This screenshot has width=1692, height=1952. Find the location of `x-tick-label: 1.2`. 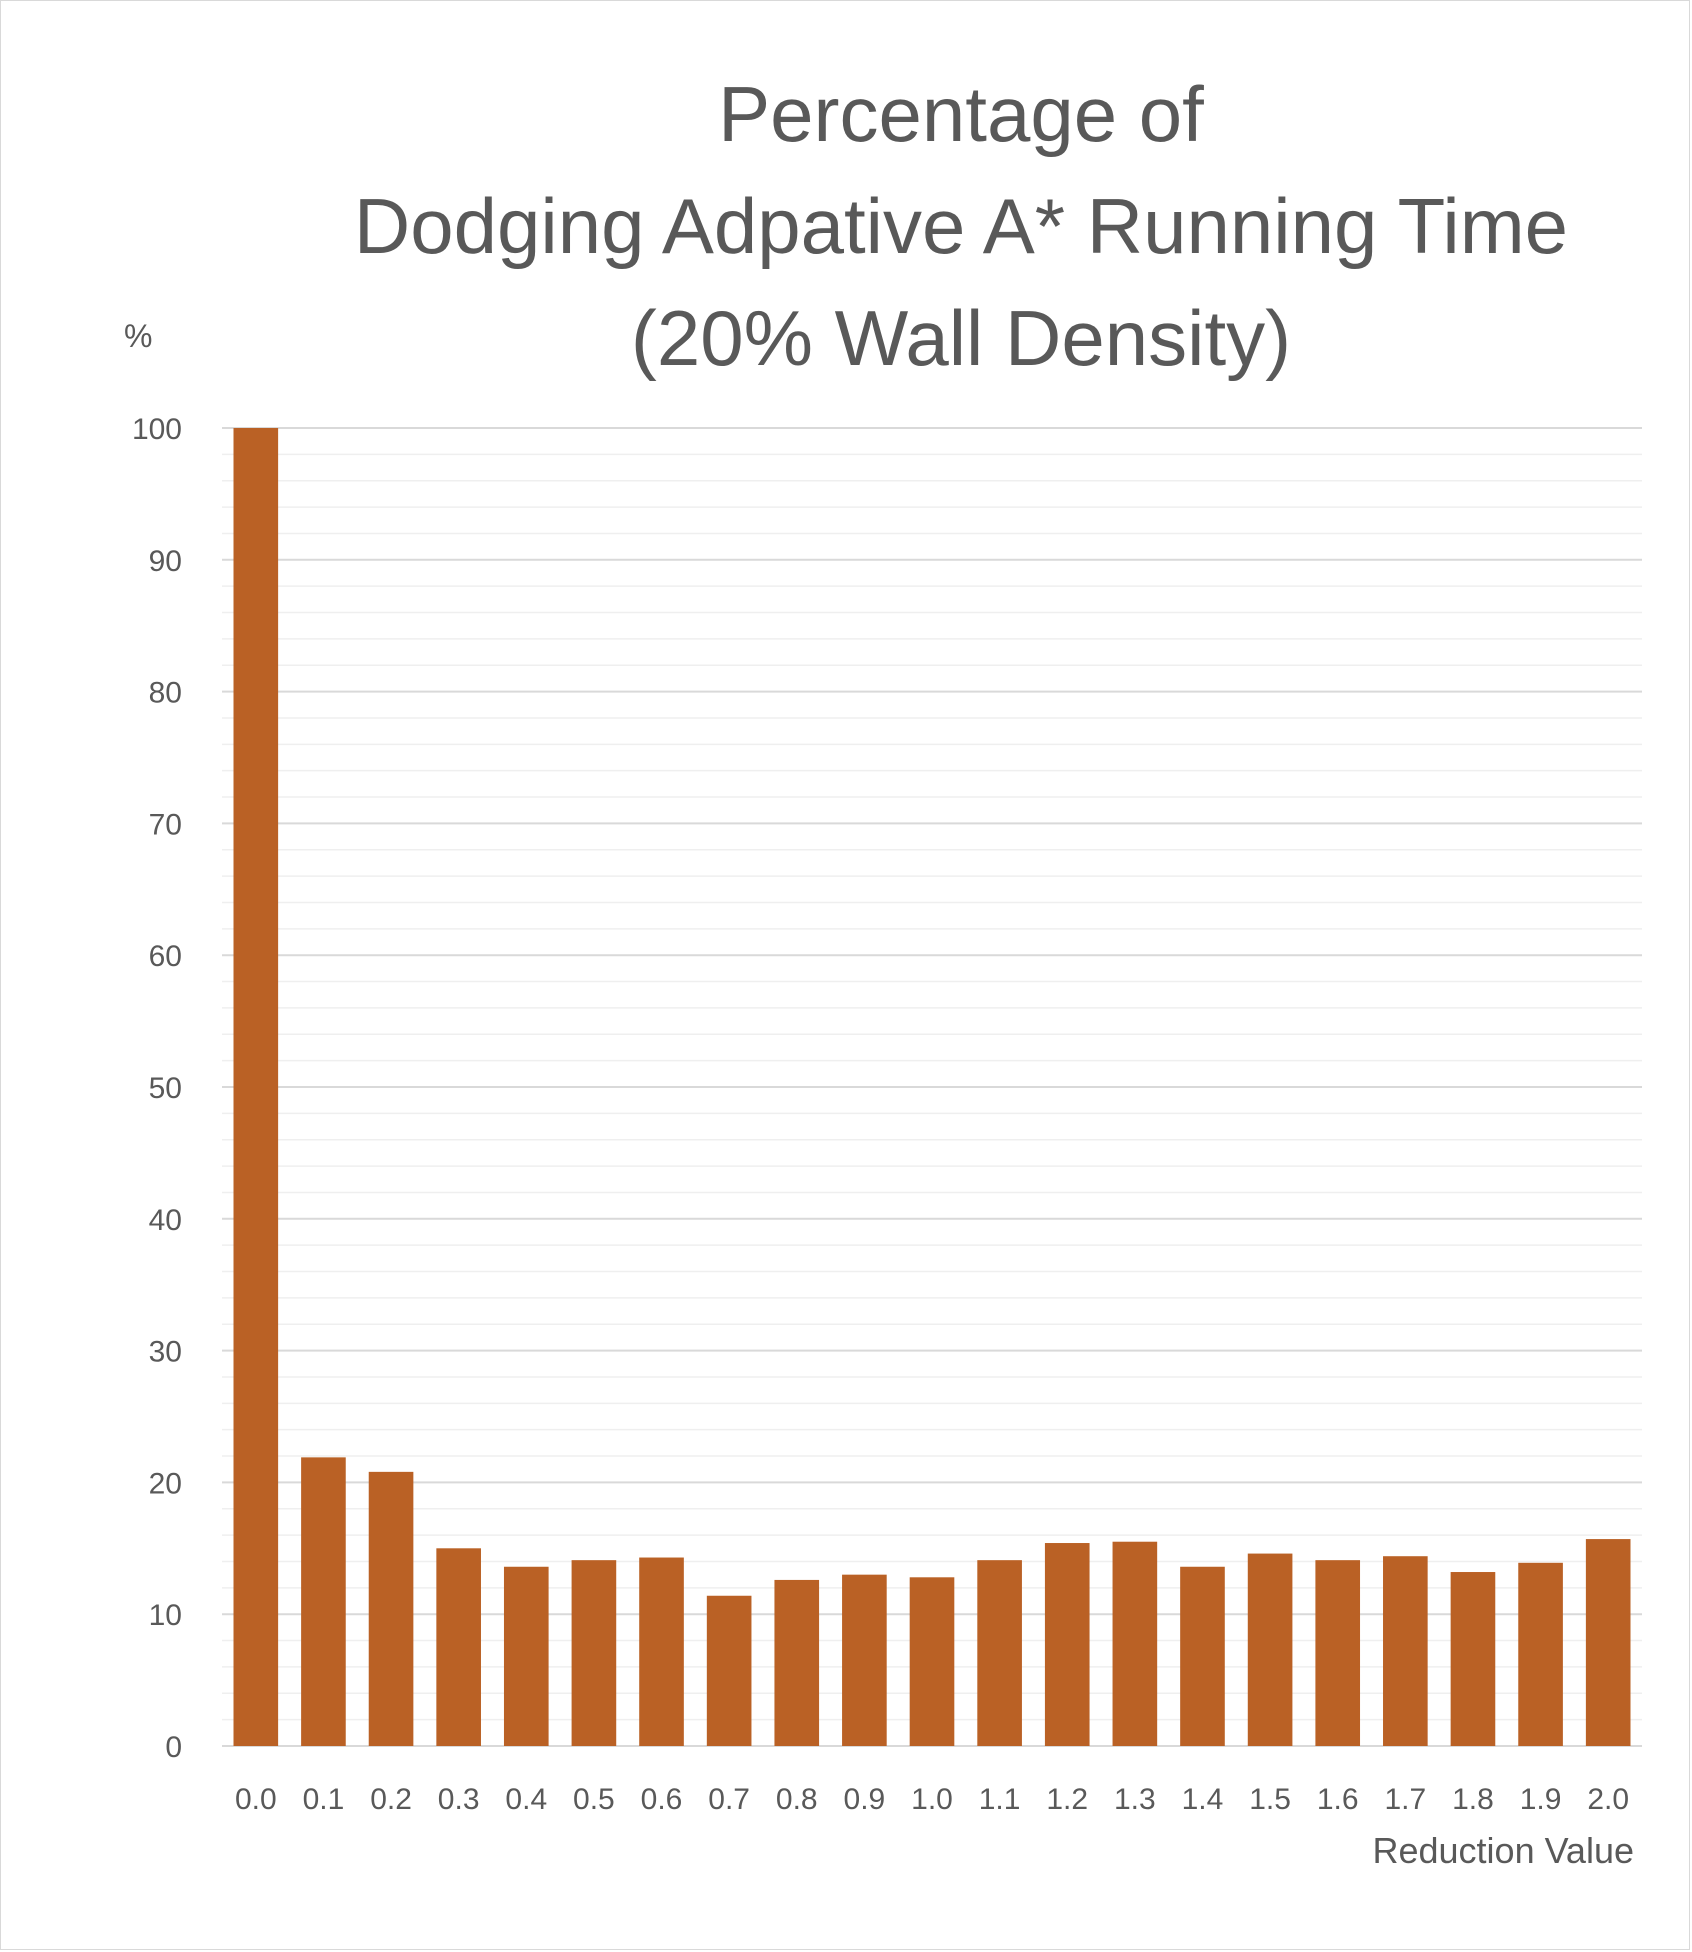

x-tick-label: 1.2 is located at coordinates (1067, 1799).